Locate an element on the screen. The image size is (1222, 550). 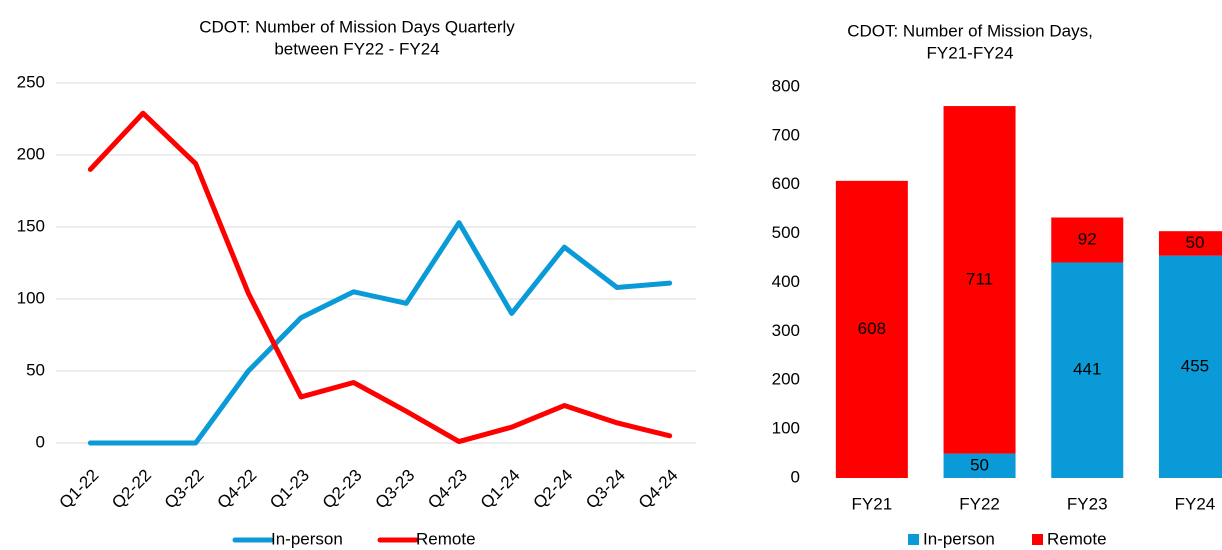
x-tick-label: Q1-23 is located at coordinates (289, 489).